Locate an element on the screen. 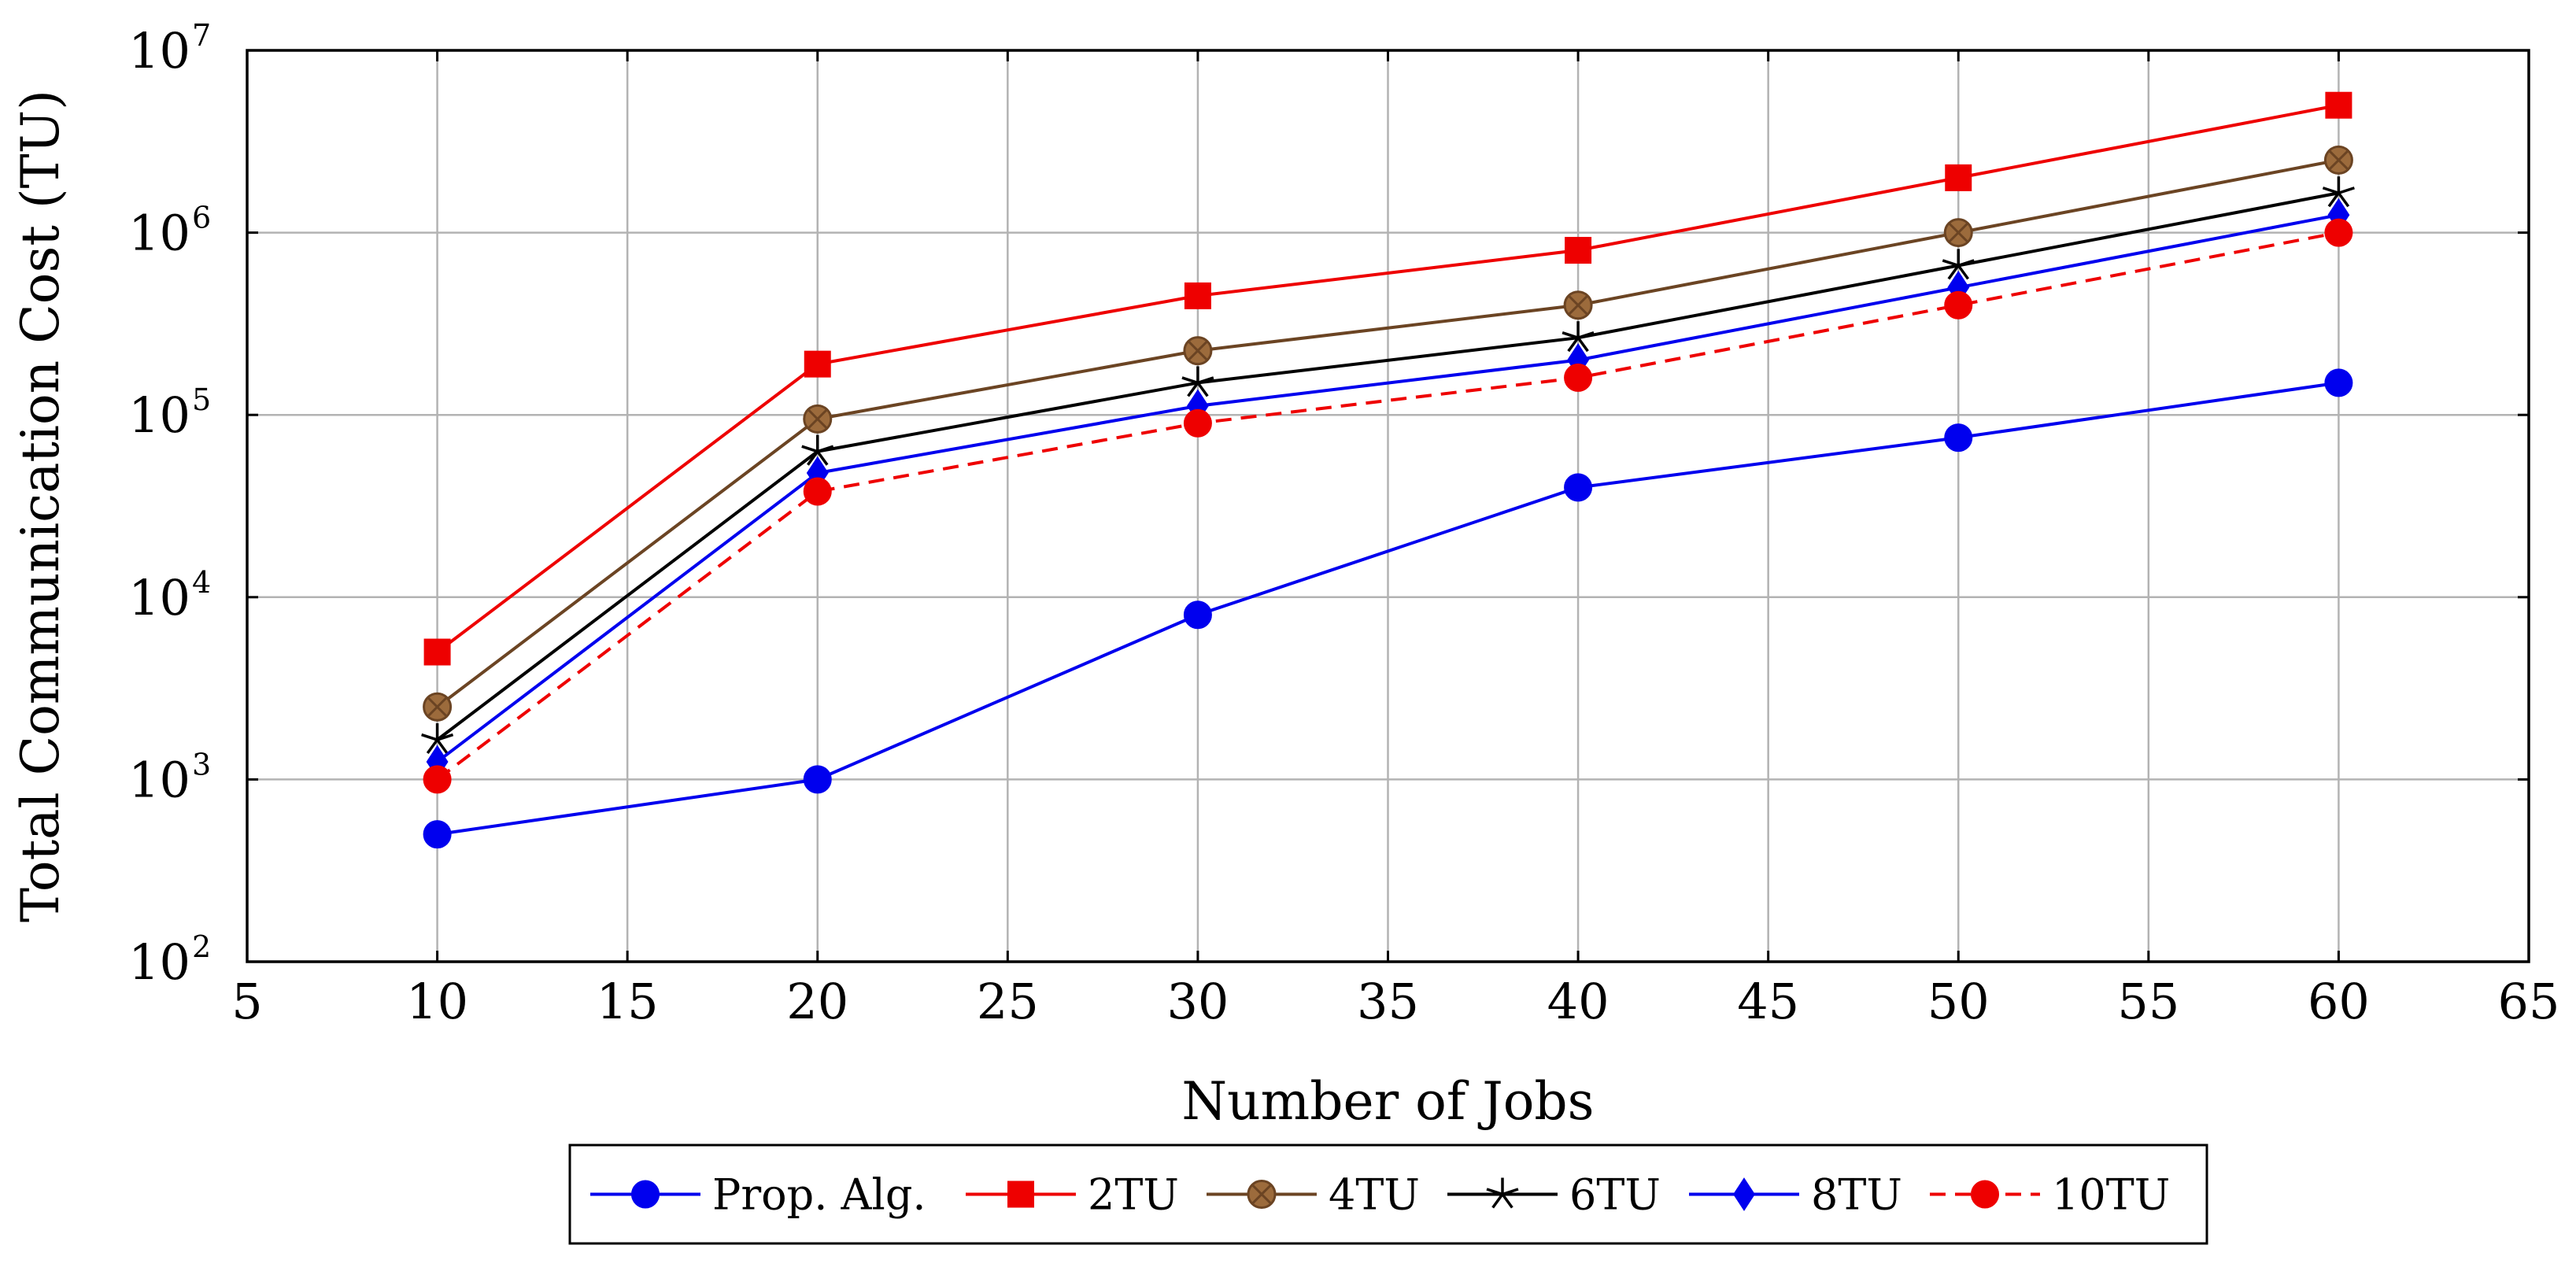 This screenshot has width=2576, height=1271. y-tick-label: 10 5 is located at coordinates (169, 413).